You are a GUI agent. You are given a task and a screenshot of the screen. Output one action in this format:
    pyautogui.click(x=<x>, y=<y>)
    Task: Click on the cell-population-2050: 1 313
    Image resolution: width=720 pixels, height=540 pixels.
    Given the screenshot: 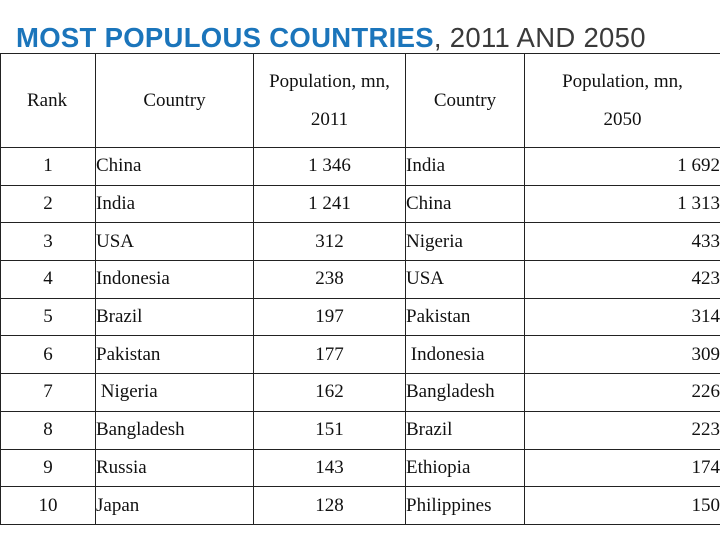 What is the action you would take?
    pyautogui.click(x=622, y=204)
    